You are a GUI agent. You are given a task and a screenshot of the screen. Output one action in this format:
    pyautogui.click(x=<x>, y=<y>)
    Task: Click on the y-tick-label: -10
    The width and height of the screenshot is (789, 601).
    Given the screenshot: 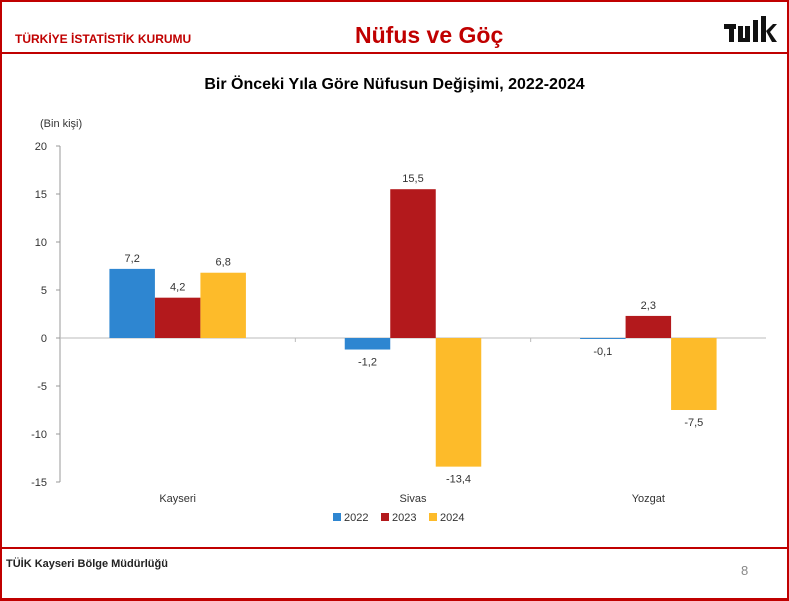 What is the action you would take?
    pyautogui.click(x=39, y=435)
    